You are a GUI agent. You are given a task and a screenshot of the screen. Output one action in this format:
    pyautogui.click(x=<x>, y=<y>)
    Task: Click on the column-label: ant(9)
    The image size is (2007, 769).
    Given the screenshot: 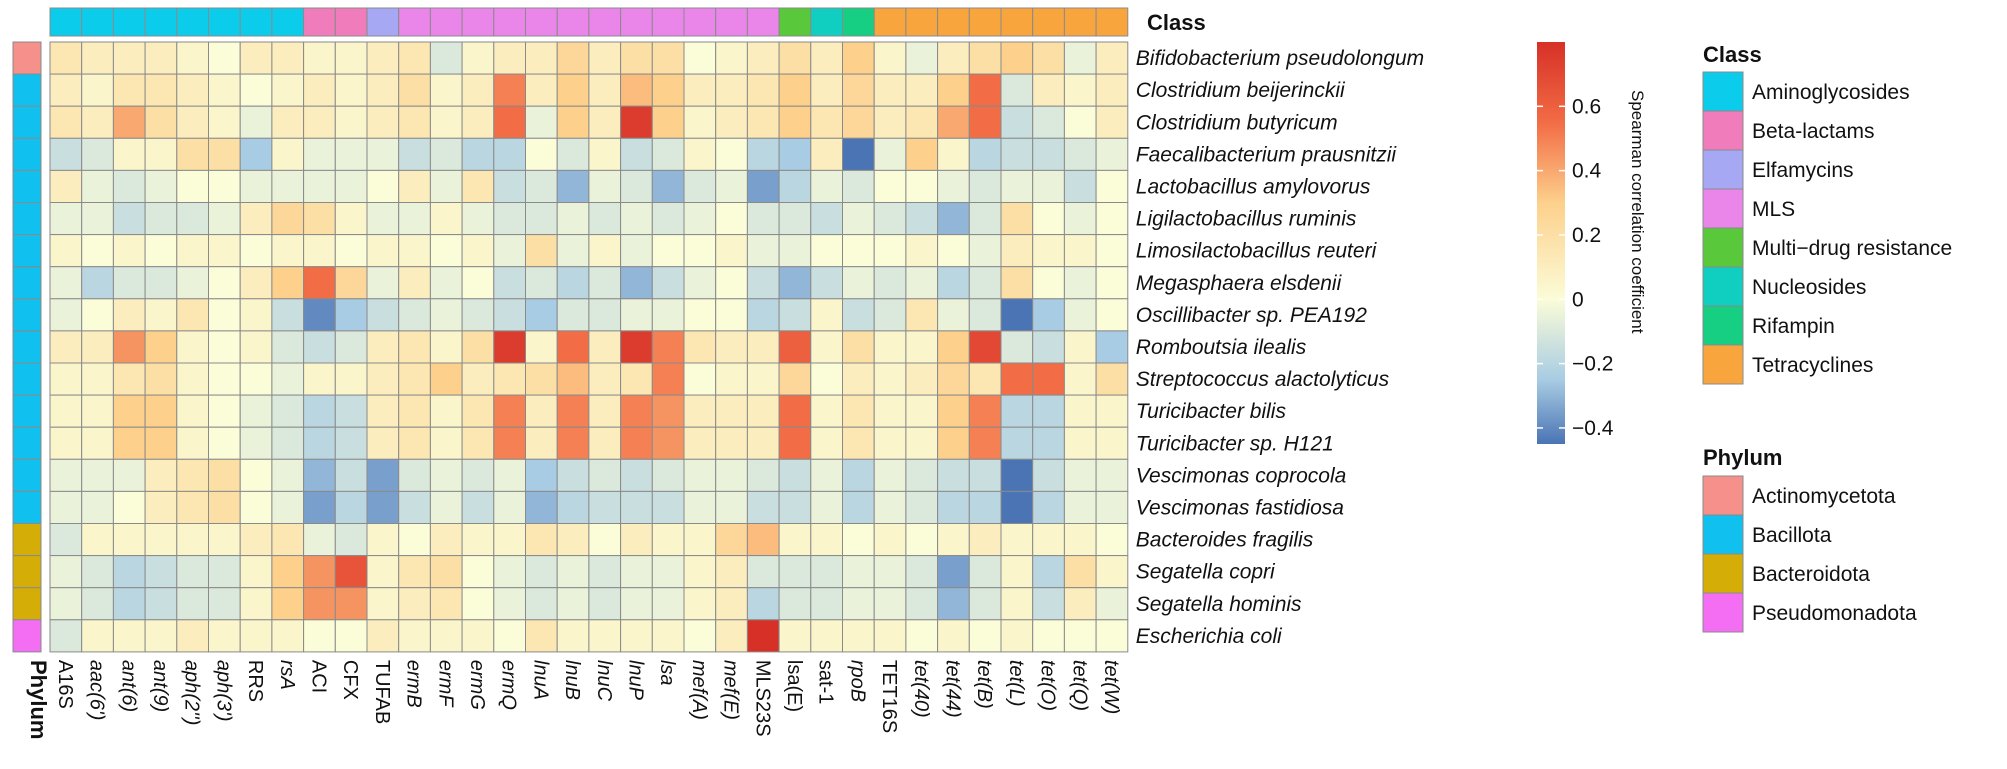 What is the action you would take?
    pyautogui.click(x=160, y=686)
    